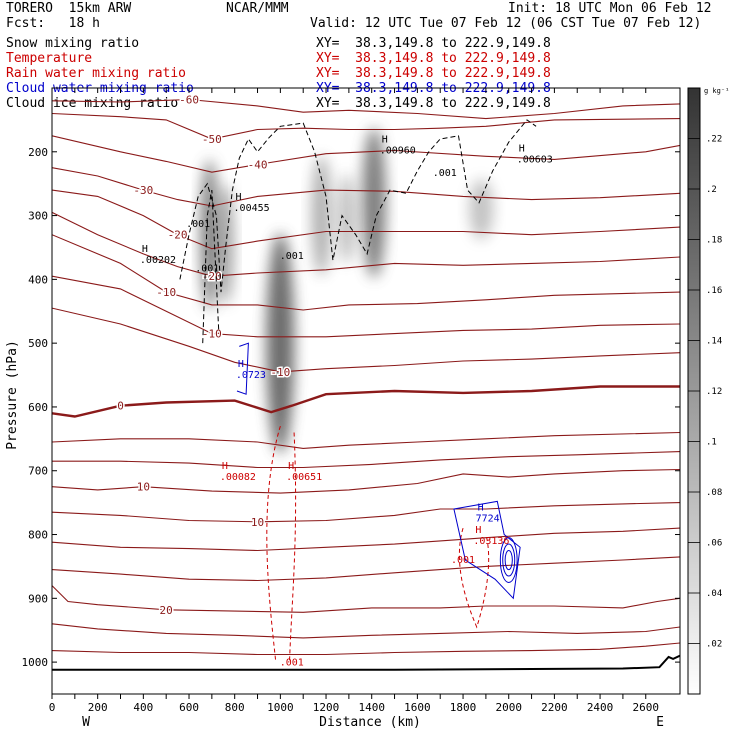 The height and width of the screenshot is (740, 740). I want to click on legend-snow-name: Snow mixing ratio, so click(73, 43).